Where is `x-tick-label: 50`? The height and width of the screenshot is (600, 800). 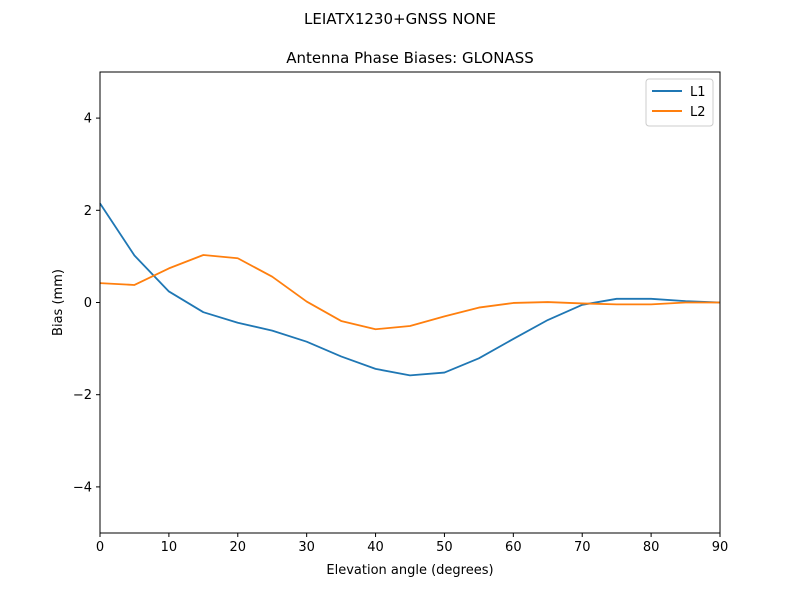 x-tick-label: 50 is located at coordinates (444, 547).